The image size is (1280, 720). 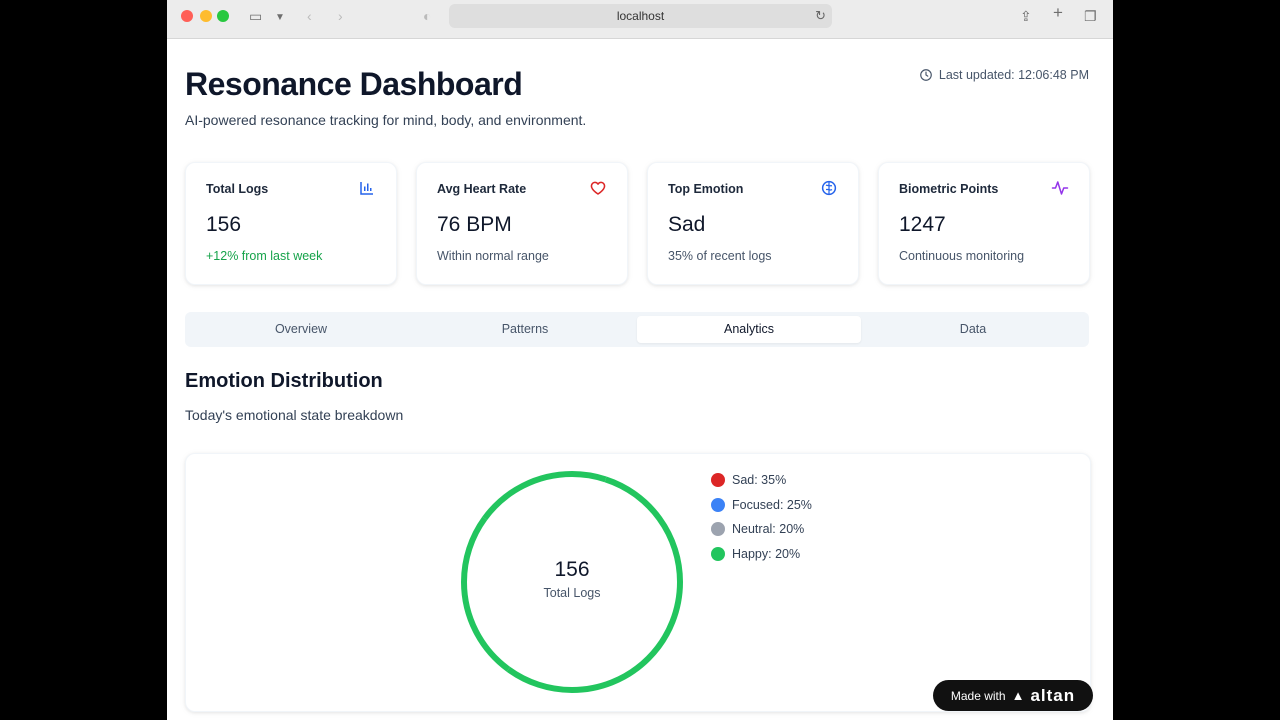 I want to click on stat-note: 35% of recent logs, so click(x=720, y=256).